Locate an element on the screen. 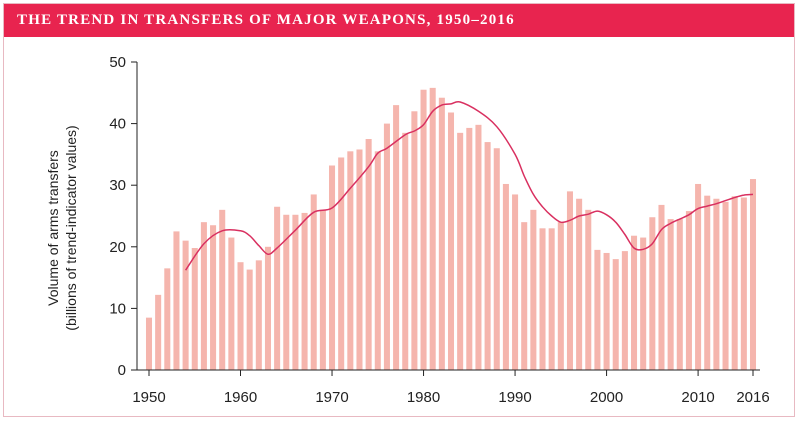 This screenshot has width=800, height=423. bar-1981 is located at coordinates (432, 229).